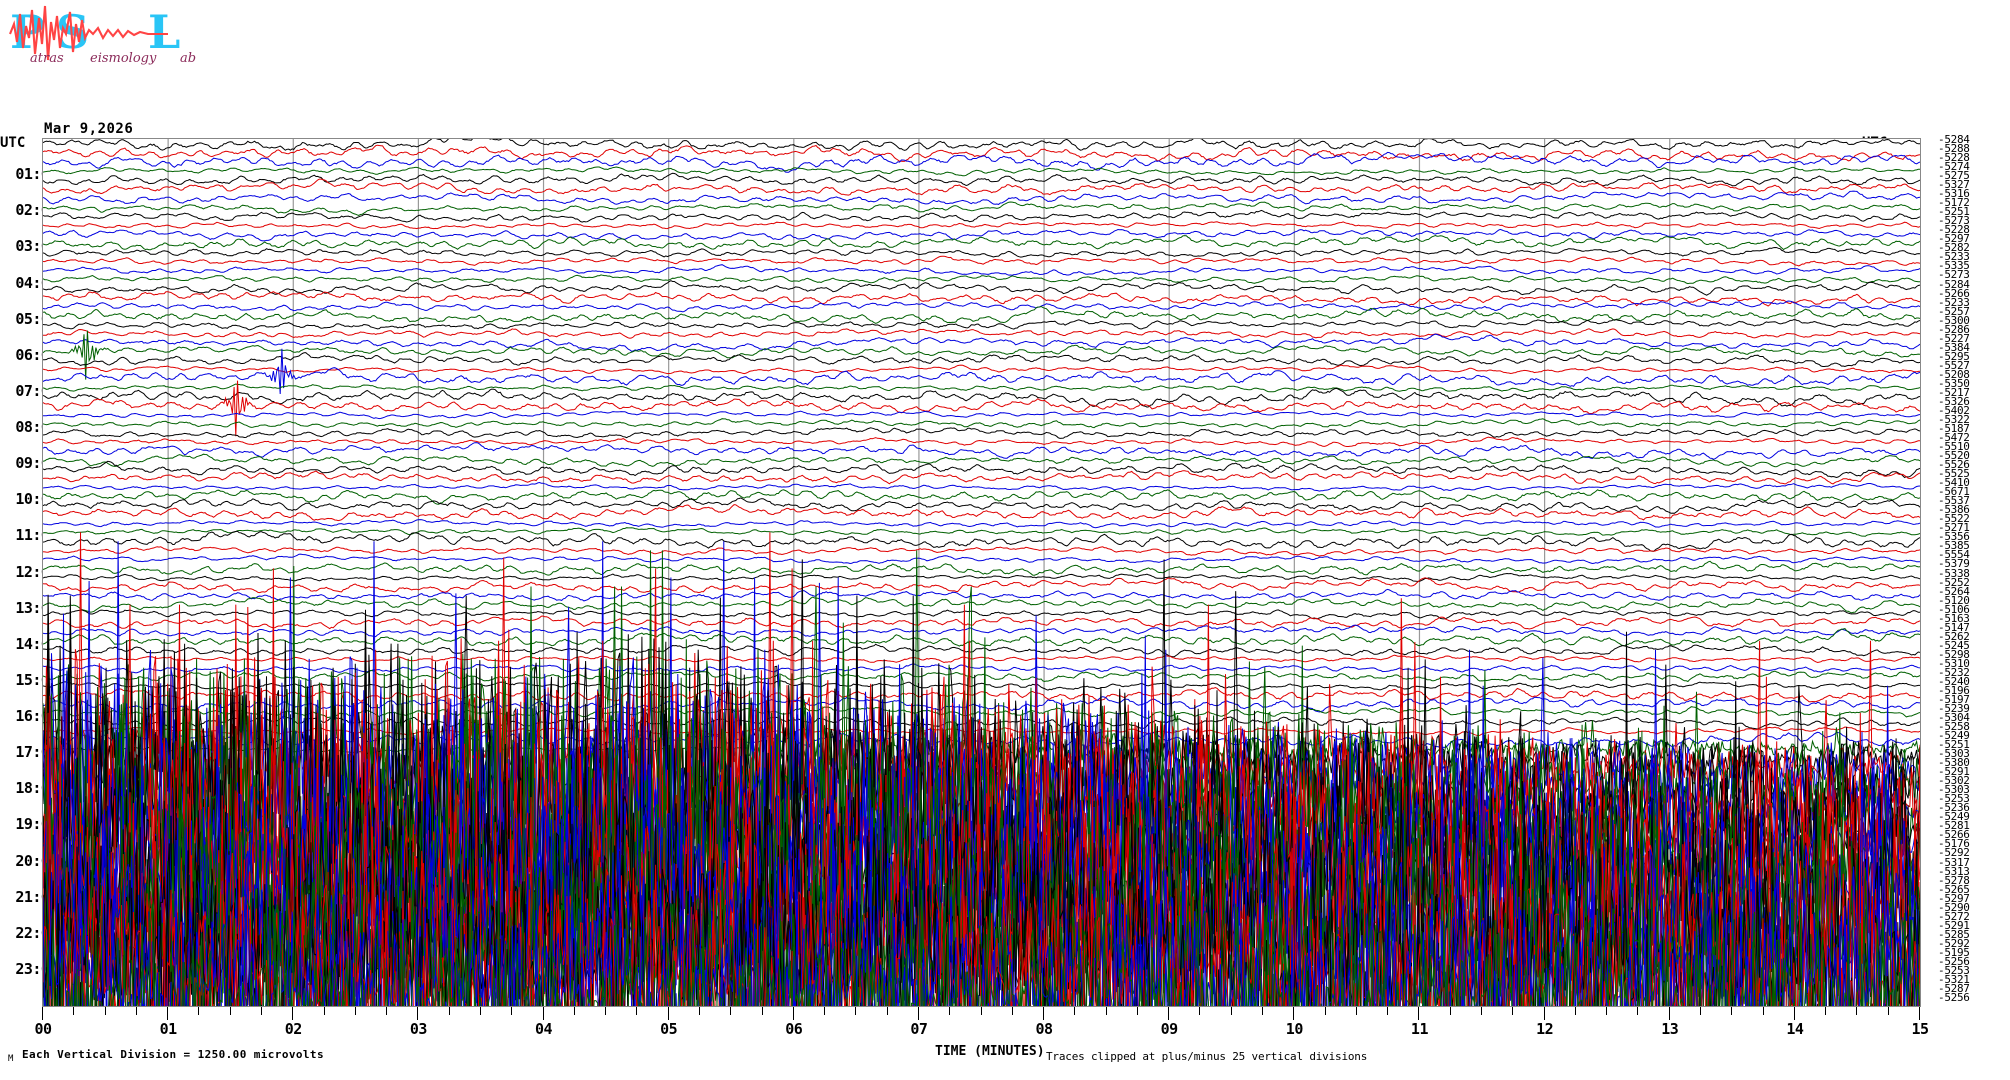 This screenshot has height=1080, width=2010. Describe the element at coordinates (794, 1029) in the screenshot. I see `x-axis-label-06: 06` at that location.